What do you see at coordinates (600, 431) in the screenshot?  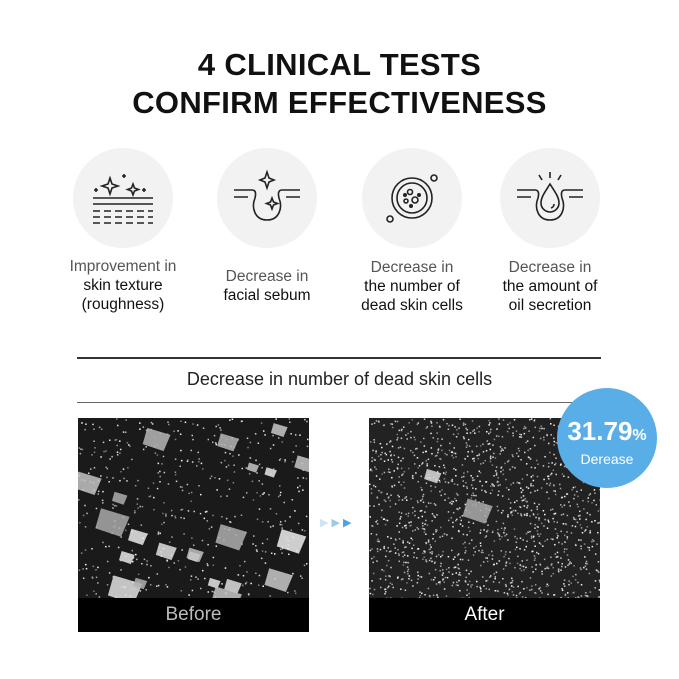 I see `badge-value: 31.79` at bounding box center [600, 431].